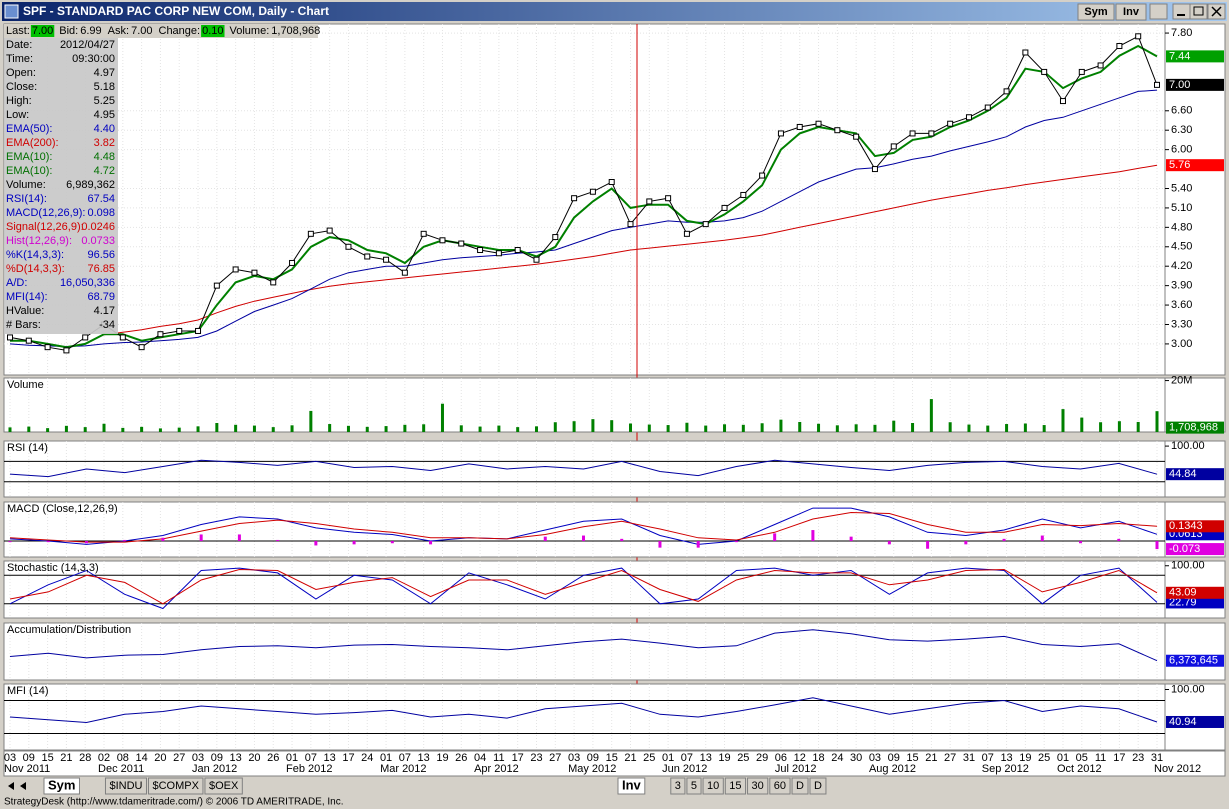  I want to click on x-tick-label: 20, so click(160, 758).